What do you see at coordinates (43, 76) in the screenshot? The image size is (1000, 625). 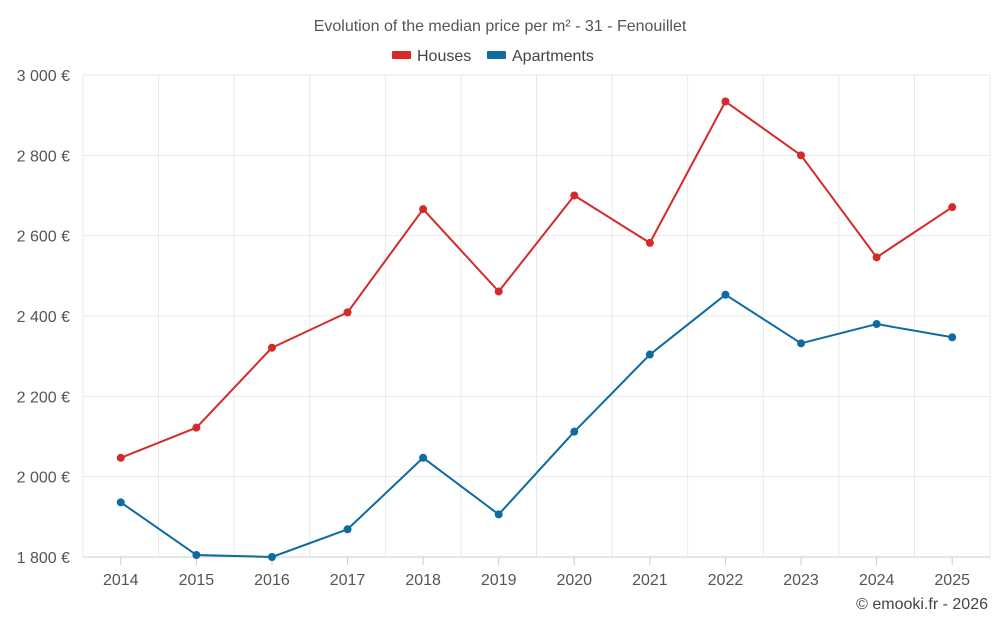 I see `y-tick-label: 3 000 €` at bounding box center [43, 76].